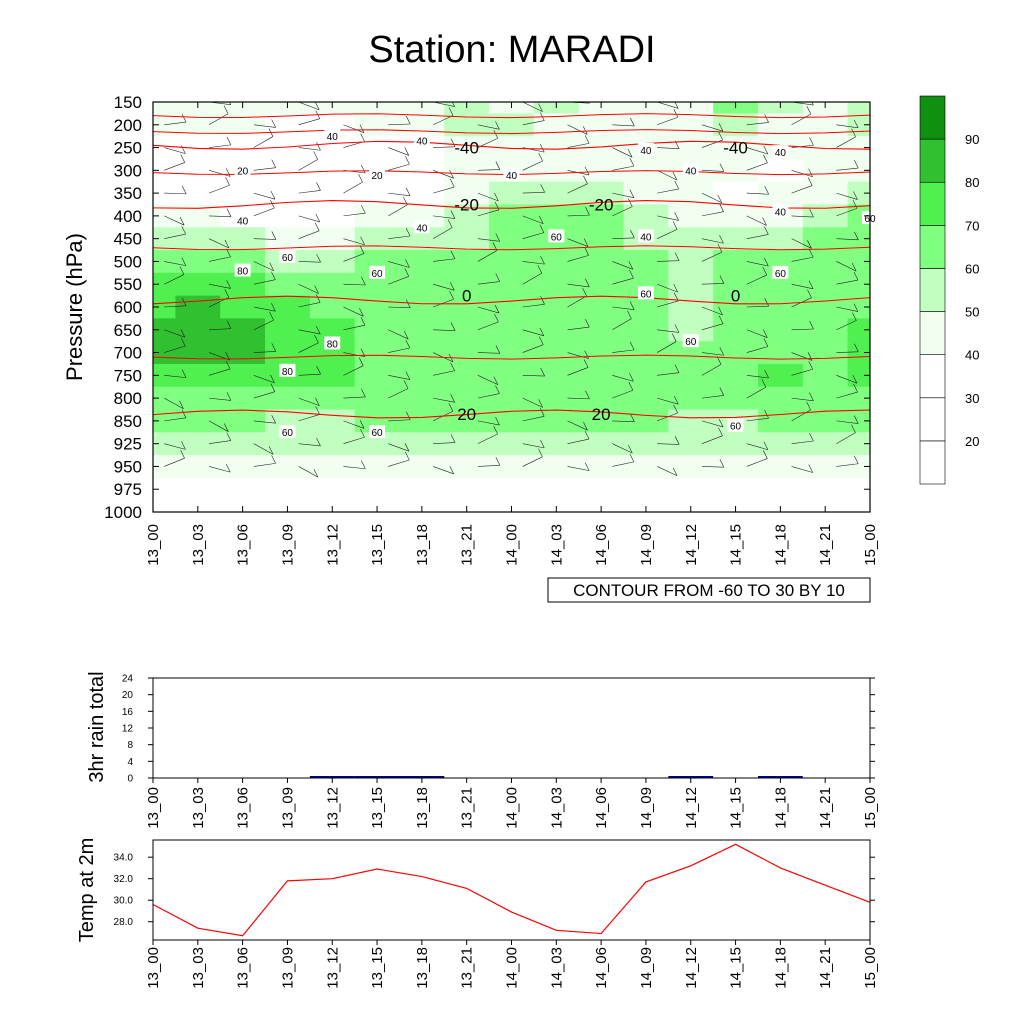 This screenshot has width=1024, height=1024. What do you see at coordinates (601, 414) in the screenshot?
I see `contour-label-red: 20` at bounding box center [601, 414].